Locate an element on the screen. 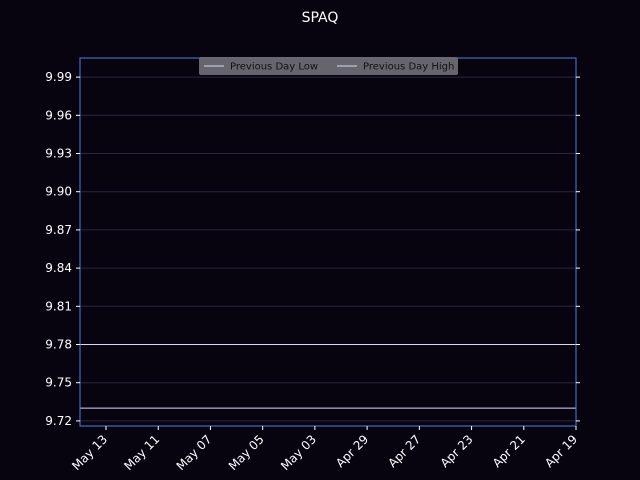 The image size is (640, 480). x-tick-label: Apr 27 is located at coordinates (404, 451).